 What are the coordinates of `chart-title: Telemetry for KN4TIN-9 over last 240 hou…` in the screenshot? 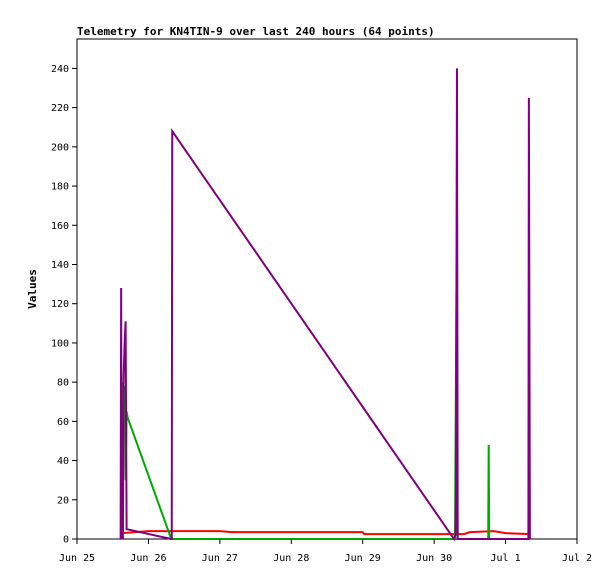 It's located at (256, 31).